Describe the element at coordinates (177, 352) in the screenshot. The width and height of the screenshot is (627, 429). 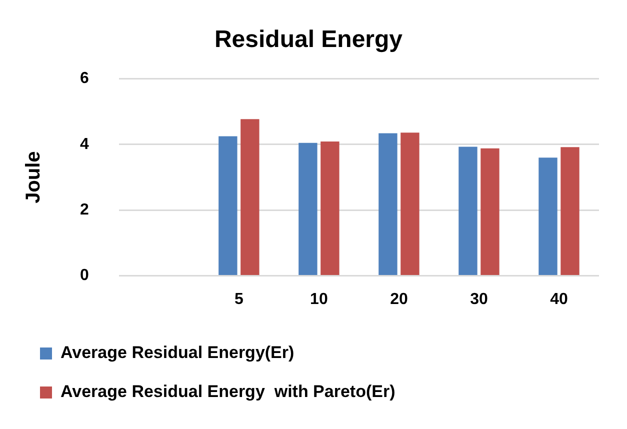
I see `legend-label: Average Residual Energy(Er)` at that location.